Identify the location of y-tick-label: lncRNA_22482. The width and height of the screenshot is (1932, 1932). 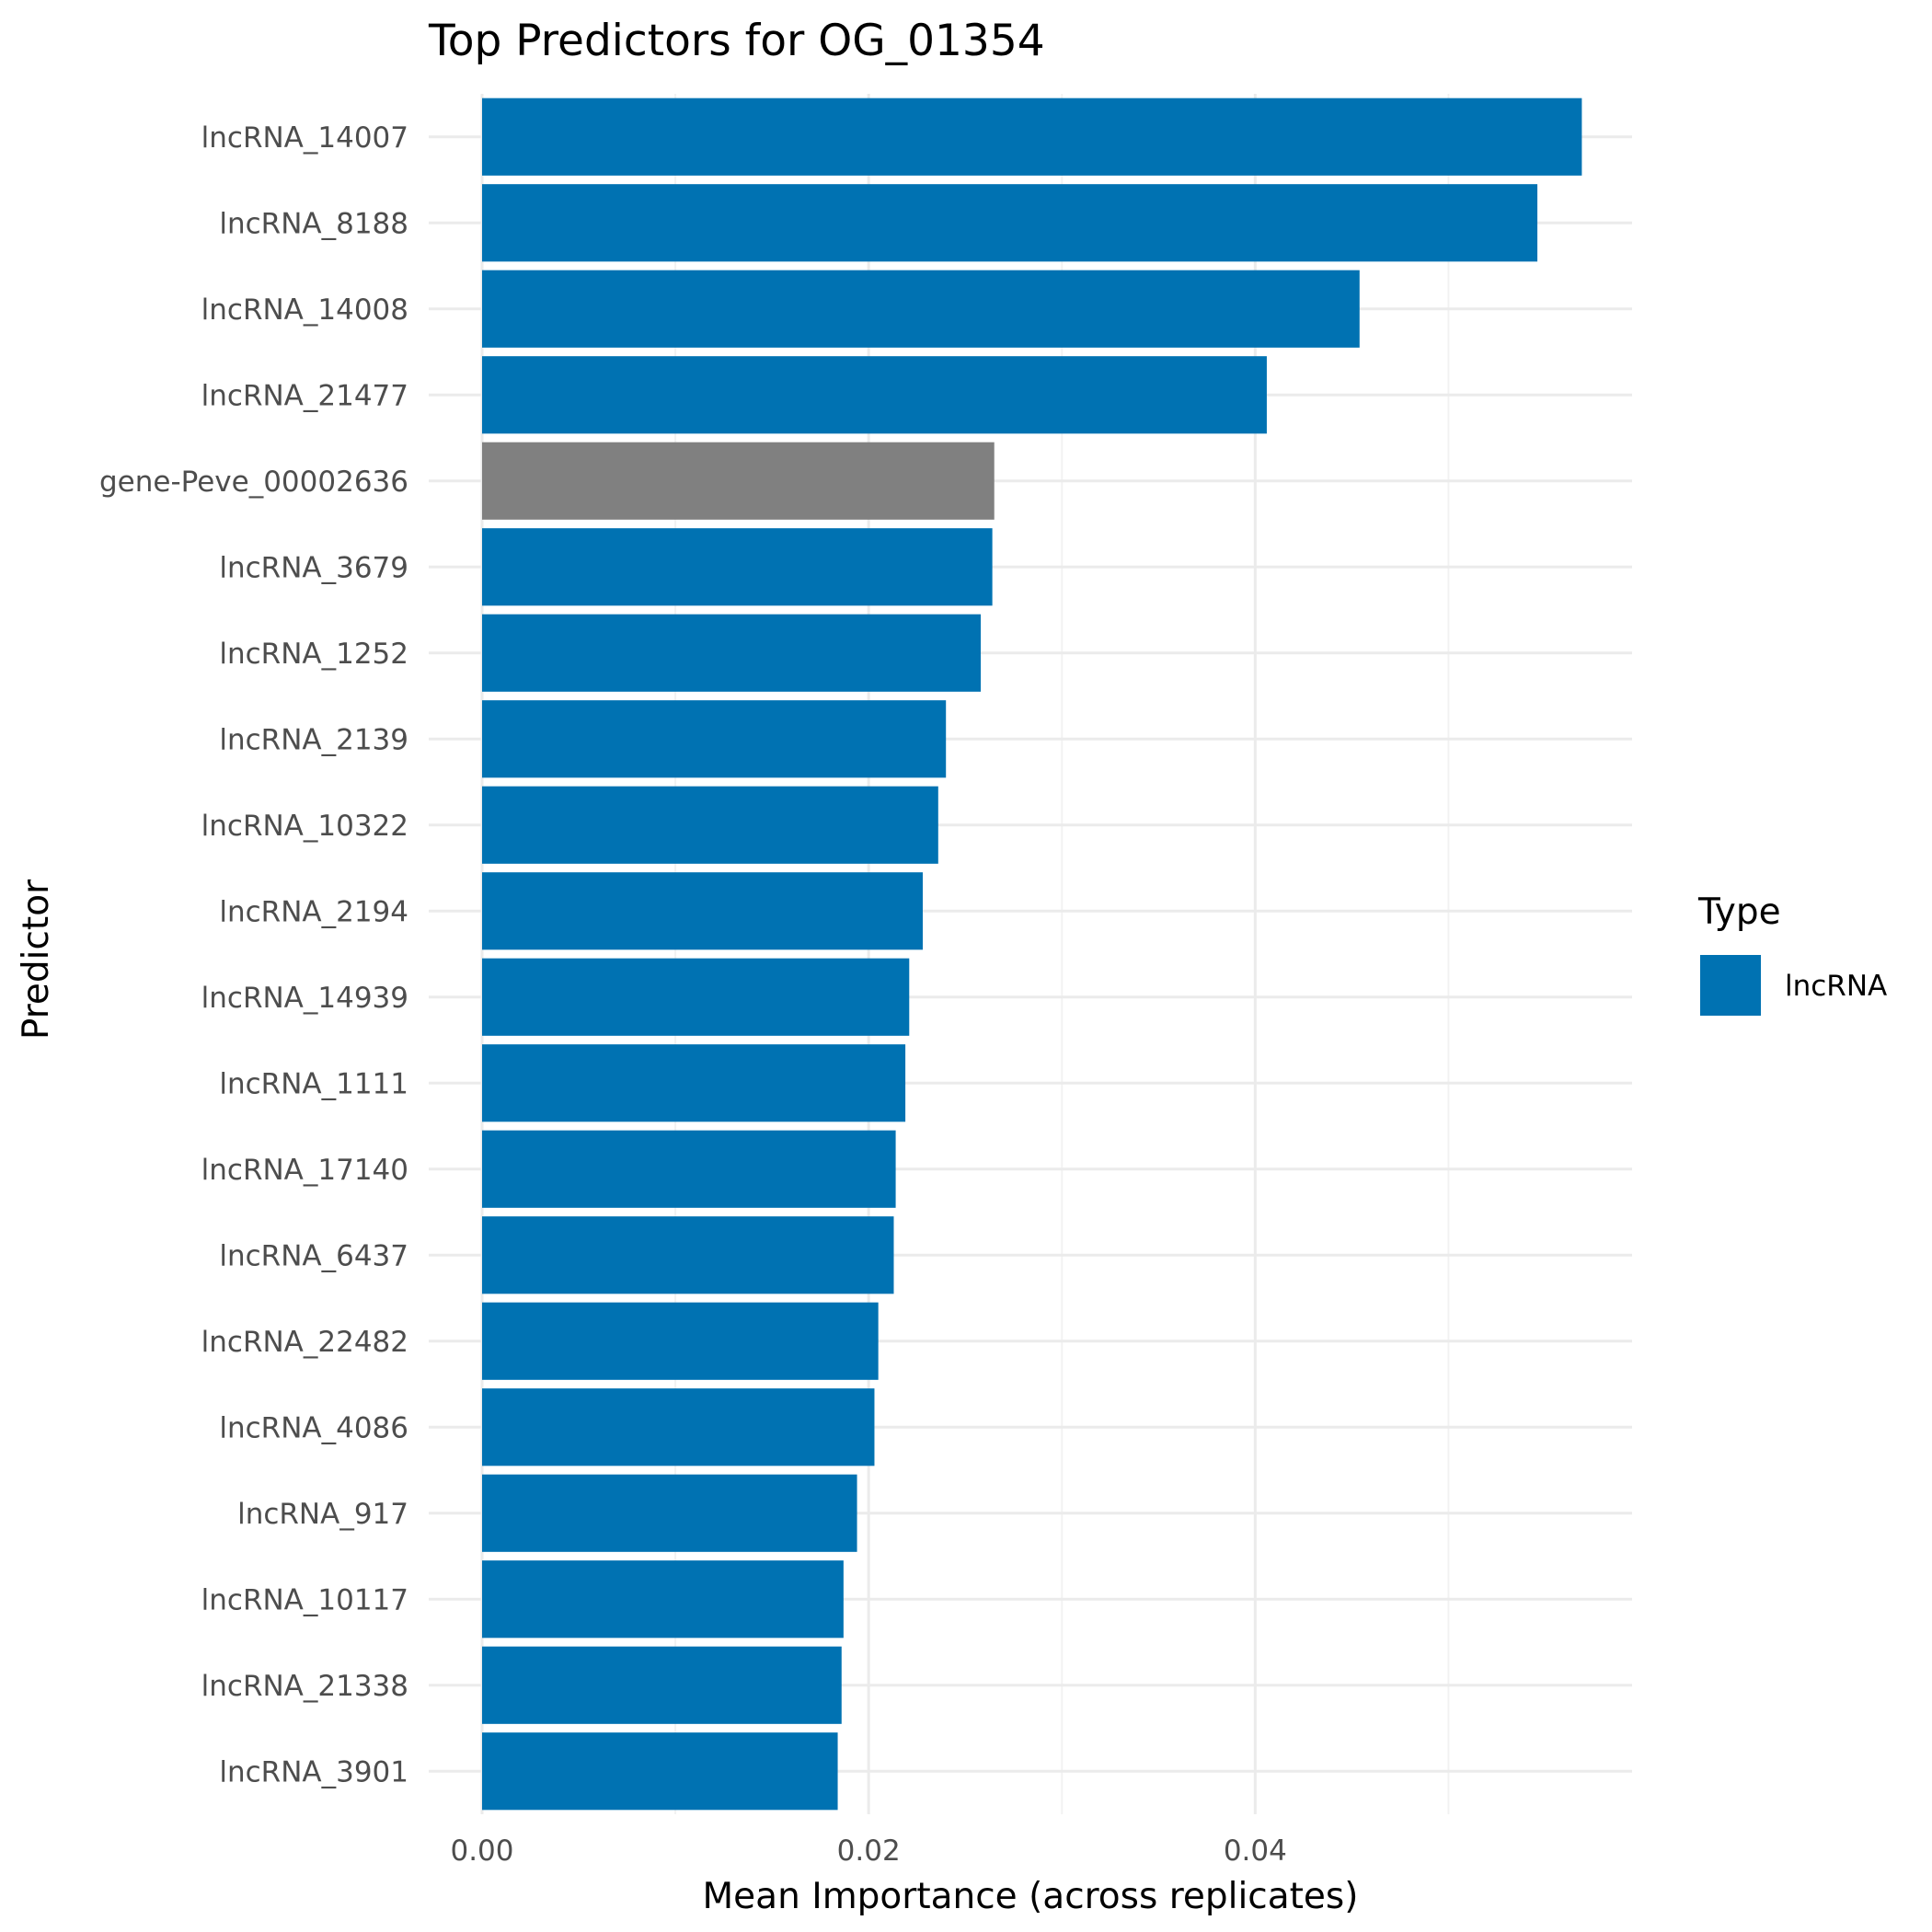
(304, 1342).